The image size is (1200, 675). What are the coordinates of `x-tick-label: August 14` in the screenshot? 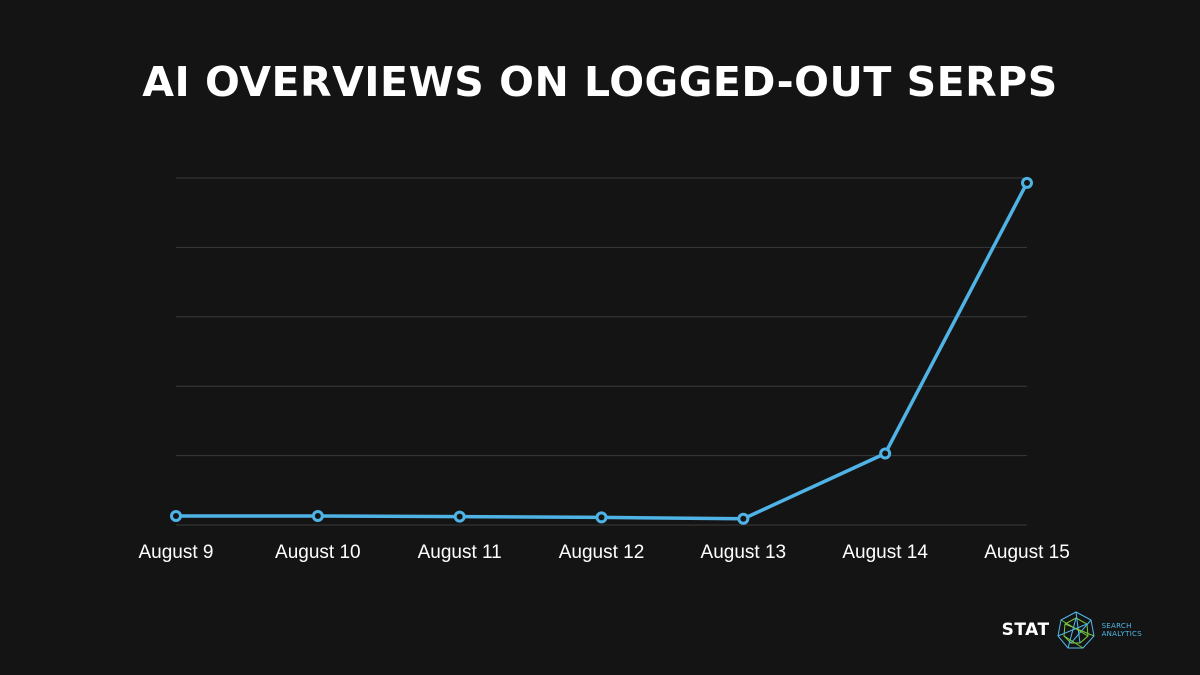 It's located at (885, 552).